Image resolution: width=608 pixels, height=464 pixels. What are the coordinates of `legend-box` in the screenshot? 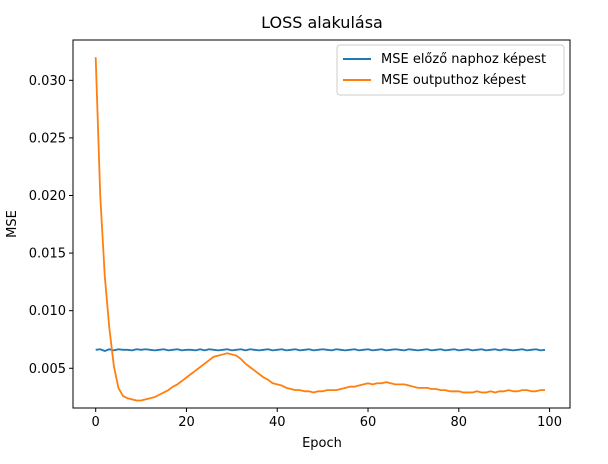 It's located at (450, 70).